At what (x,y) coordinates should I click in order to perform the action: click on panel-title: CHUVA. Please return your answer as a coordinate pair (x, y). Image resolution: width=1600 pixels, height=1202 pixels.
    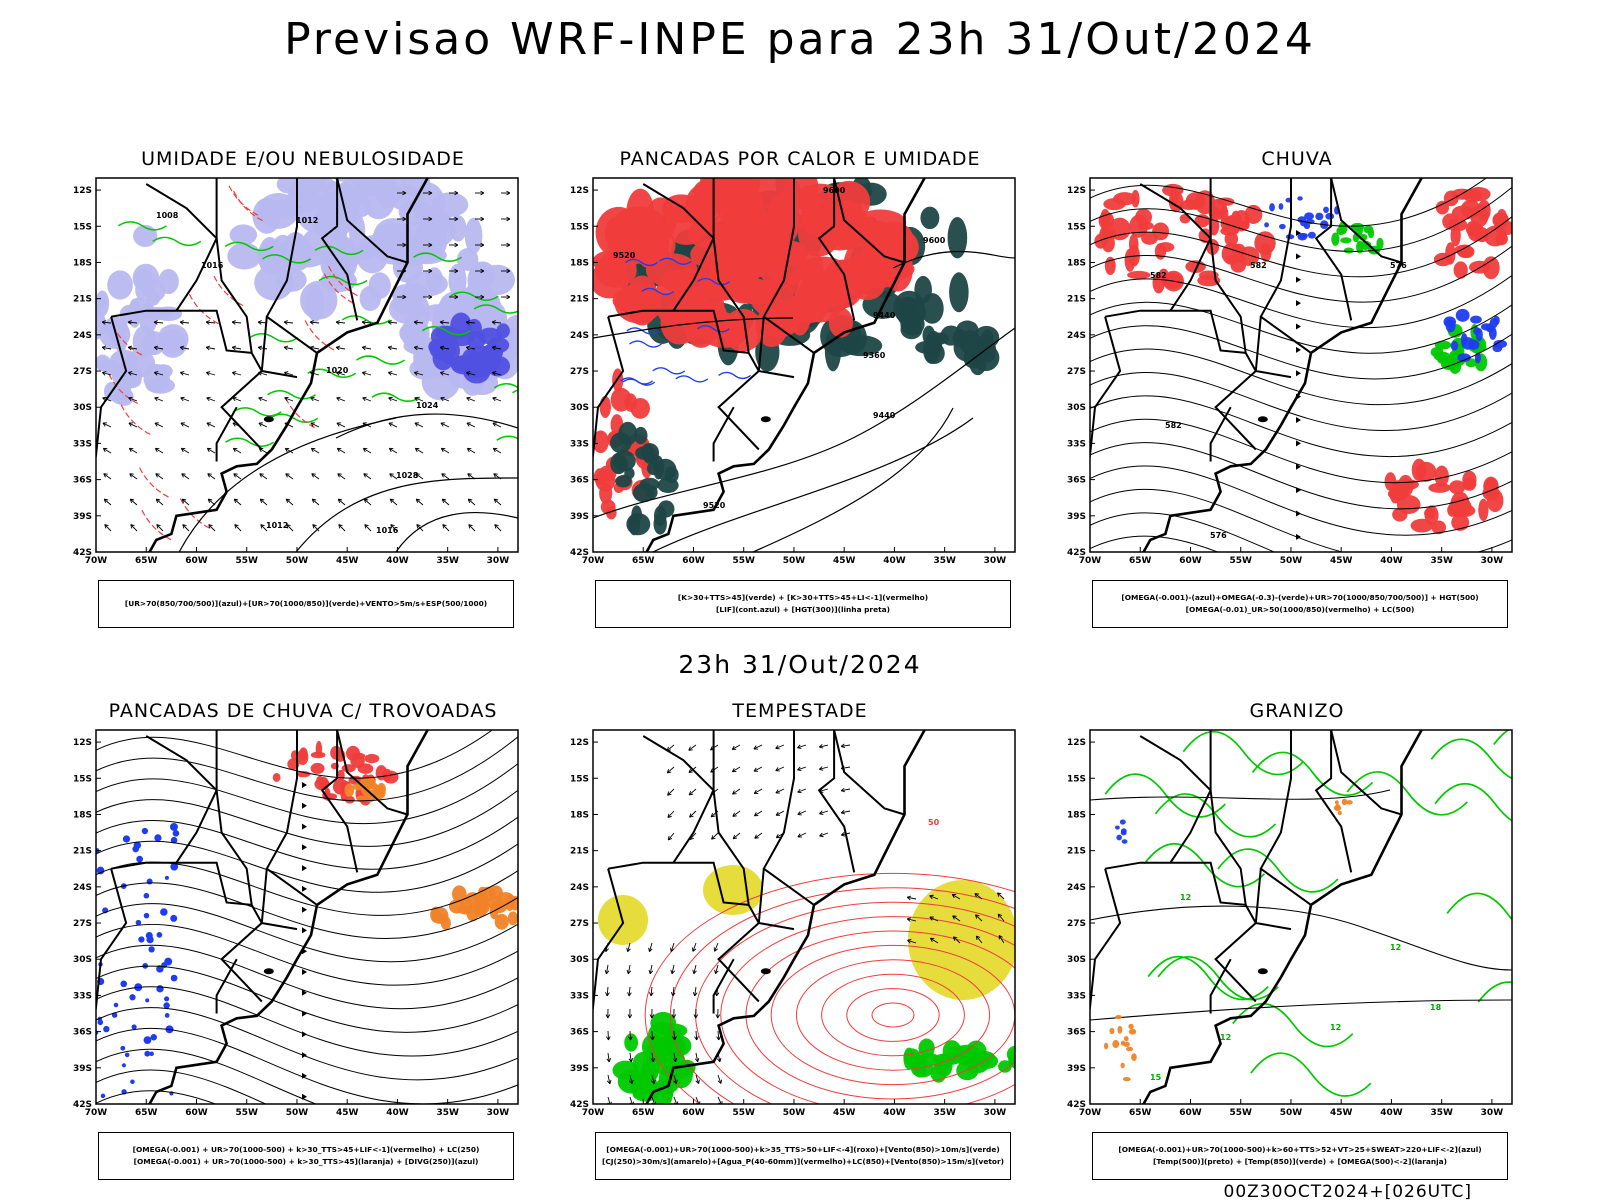
    Looking at the image, I should click on (1297, 159).